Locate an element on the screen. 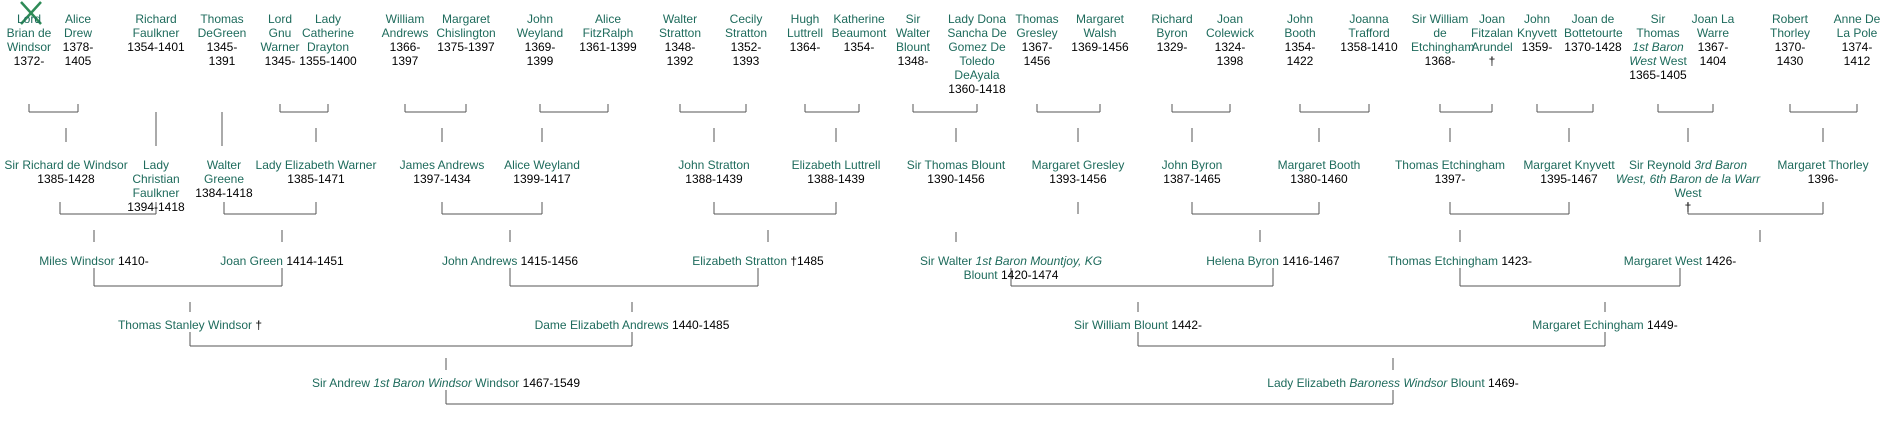  person-s04: Margaret Echingham 1449- is located at coordinates (1605, 325).